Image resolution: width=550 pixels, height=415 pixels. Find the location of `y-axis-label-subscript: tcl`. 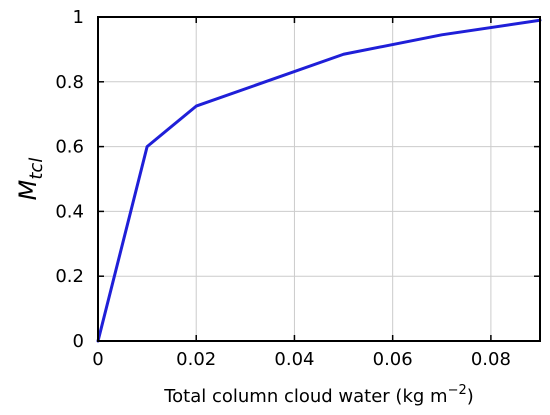

y-axis-label-subscript: tcl is located at coordinates (36, 169).